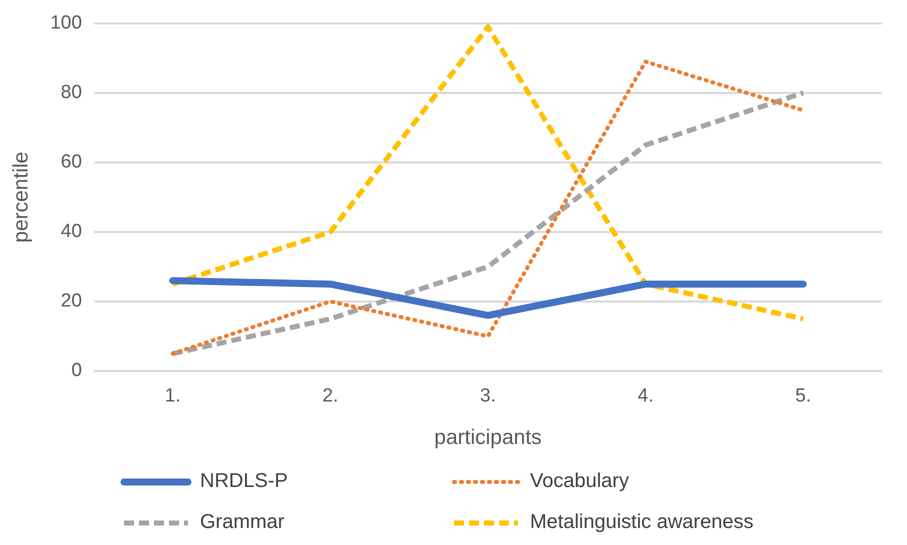 This screenshot has height=545, width=907. What do you see at coordinates (20, 197) in the screenshot?
I see `y-axis-title: percentile` at bounding box center [20, 197].